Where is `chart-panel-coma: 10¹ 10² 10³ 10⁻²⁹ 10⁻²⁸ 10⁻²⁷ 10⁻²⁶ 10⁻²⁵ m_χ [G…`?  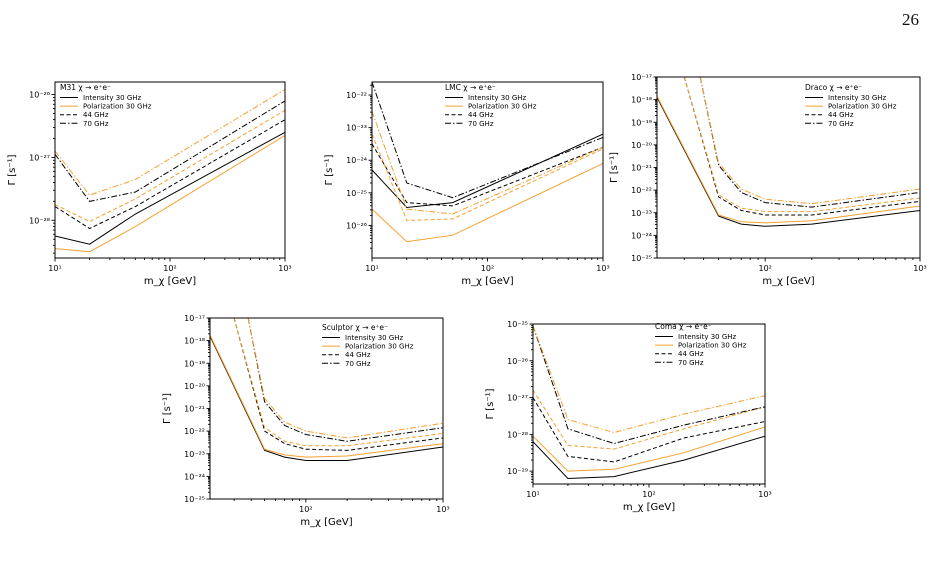
chart-panel-coma: 10¹ 10² 10³ 10⁻²⁹ 10⁻²⁸ 10⁻²⁷ 10⁻²⁶ 10⁻²⁵ m_χ [G… is located at coordinates (628, 416).